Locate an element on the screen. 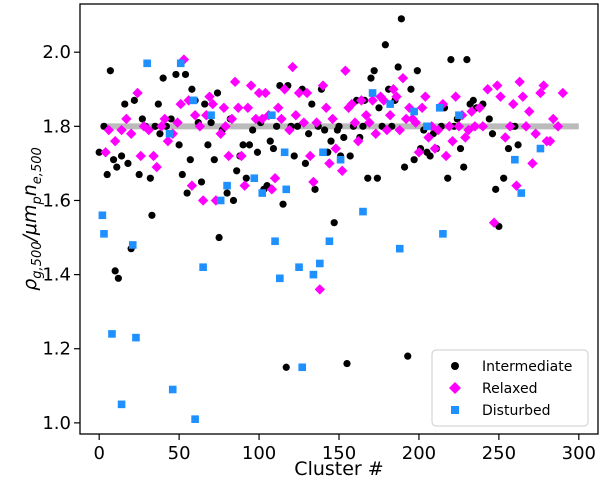 This screenshot has width=608, height=487. y-label-tail: n is located at coordinates (30, 190).